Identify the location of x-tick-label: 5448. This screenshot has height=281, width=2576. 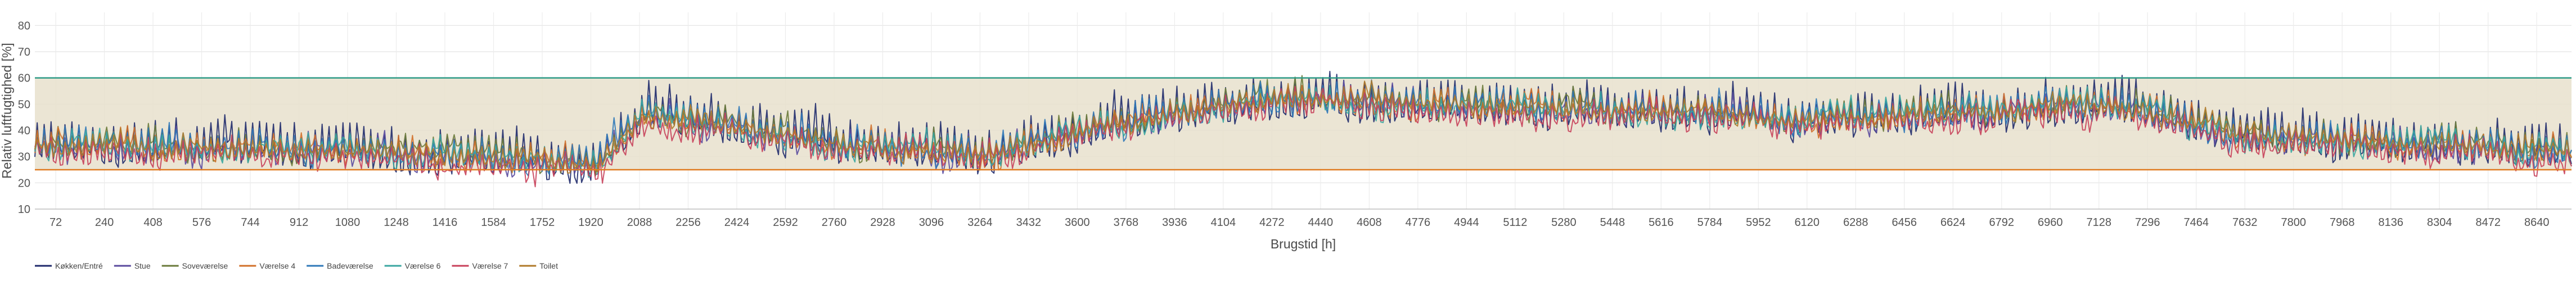
(1612, 223).